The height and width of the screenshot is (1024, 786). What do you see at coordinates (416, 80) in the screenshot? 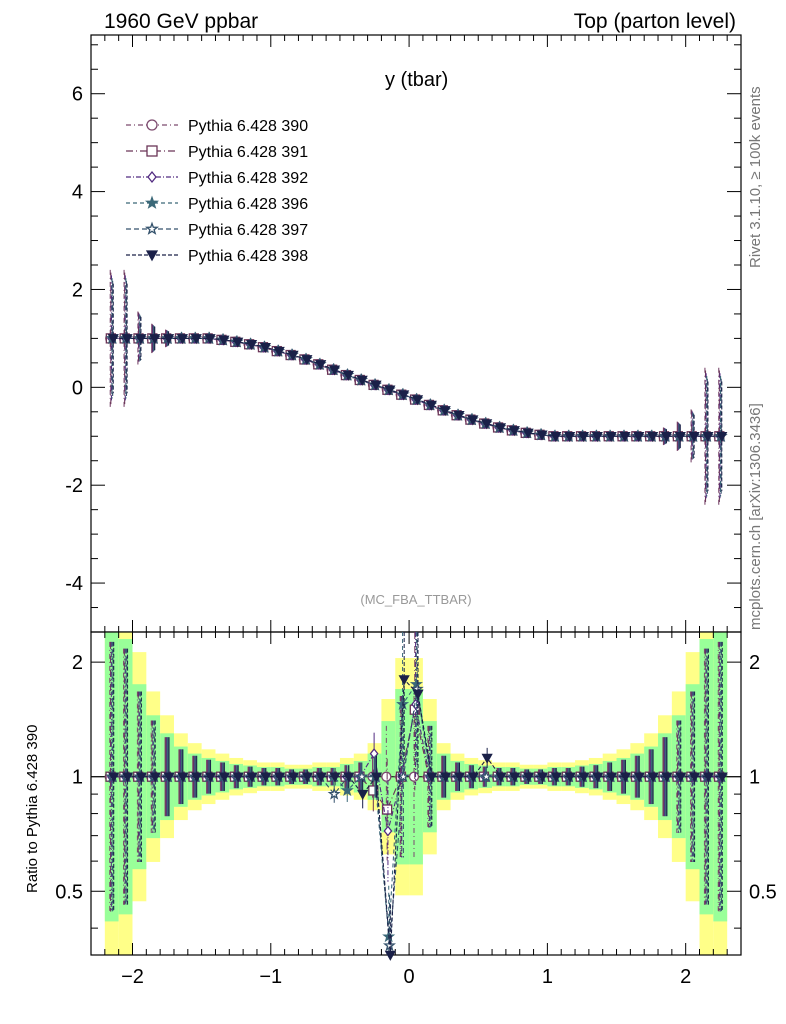
I see `plot-title: y (tbar)` at bounding box center [416, 80].